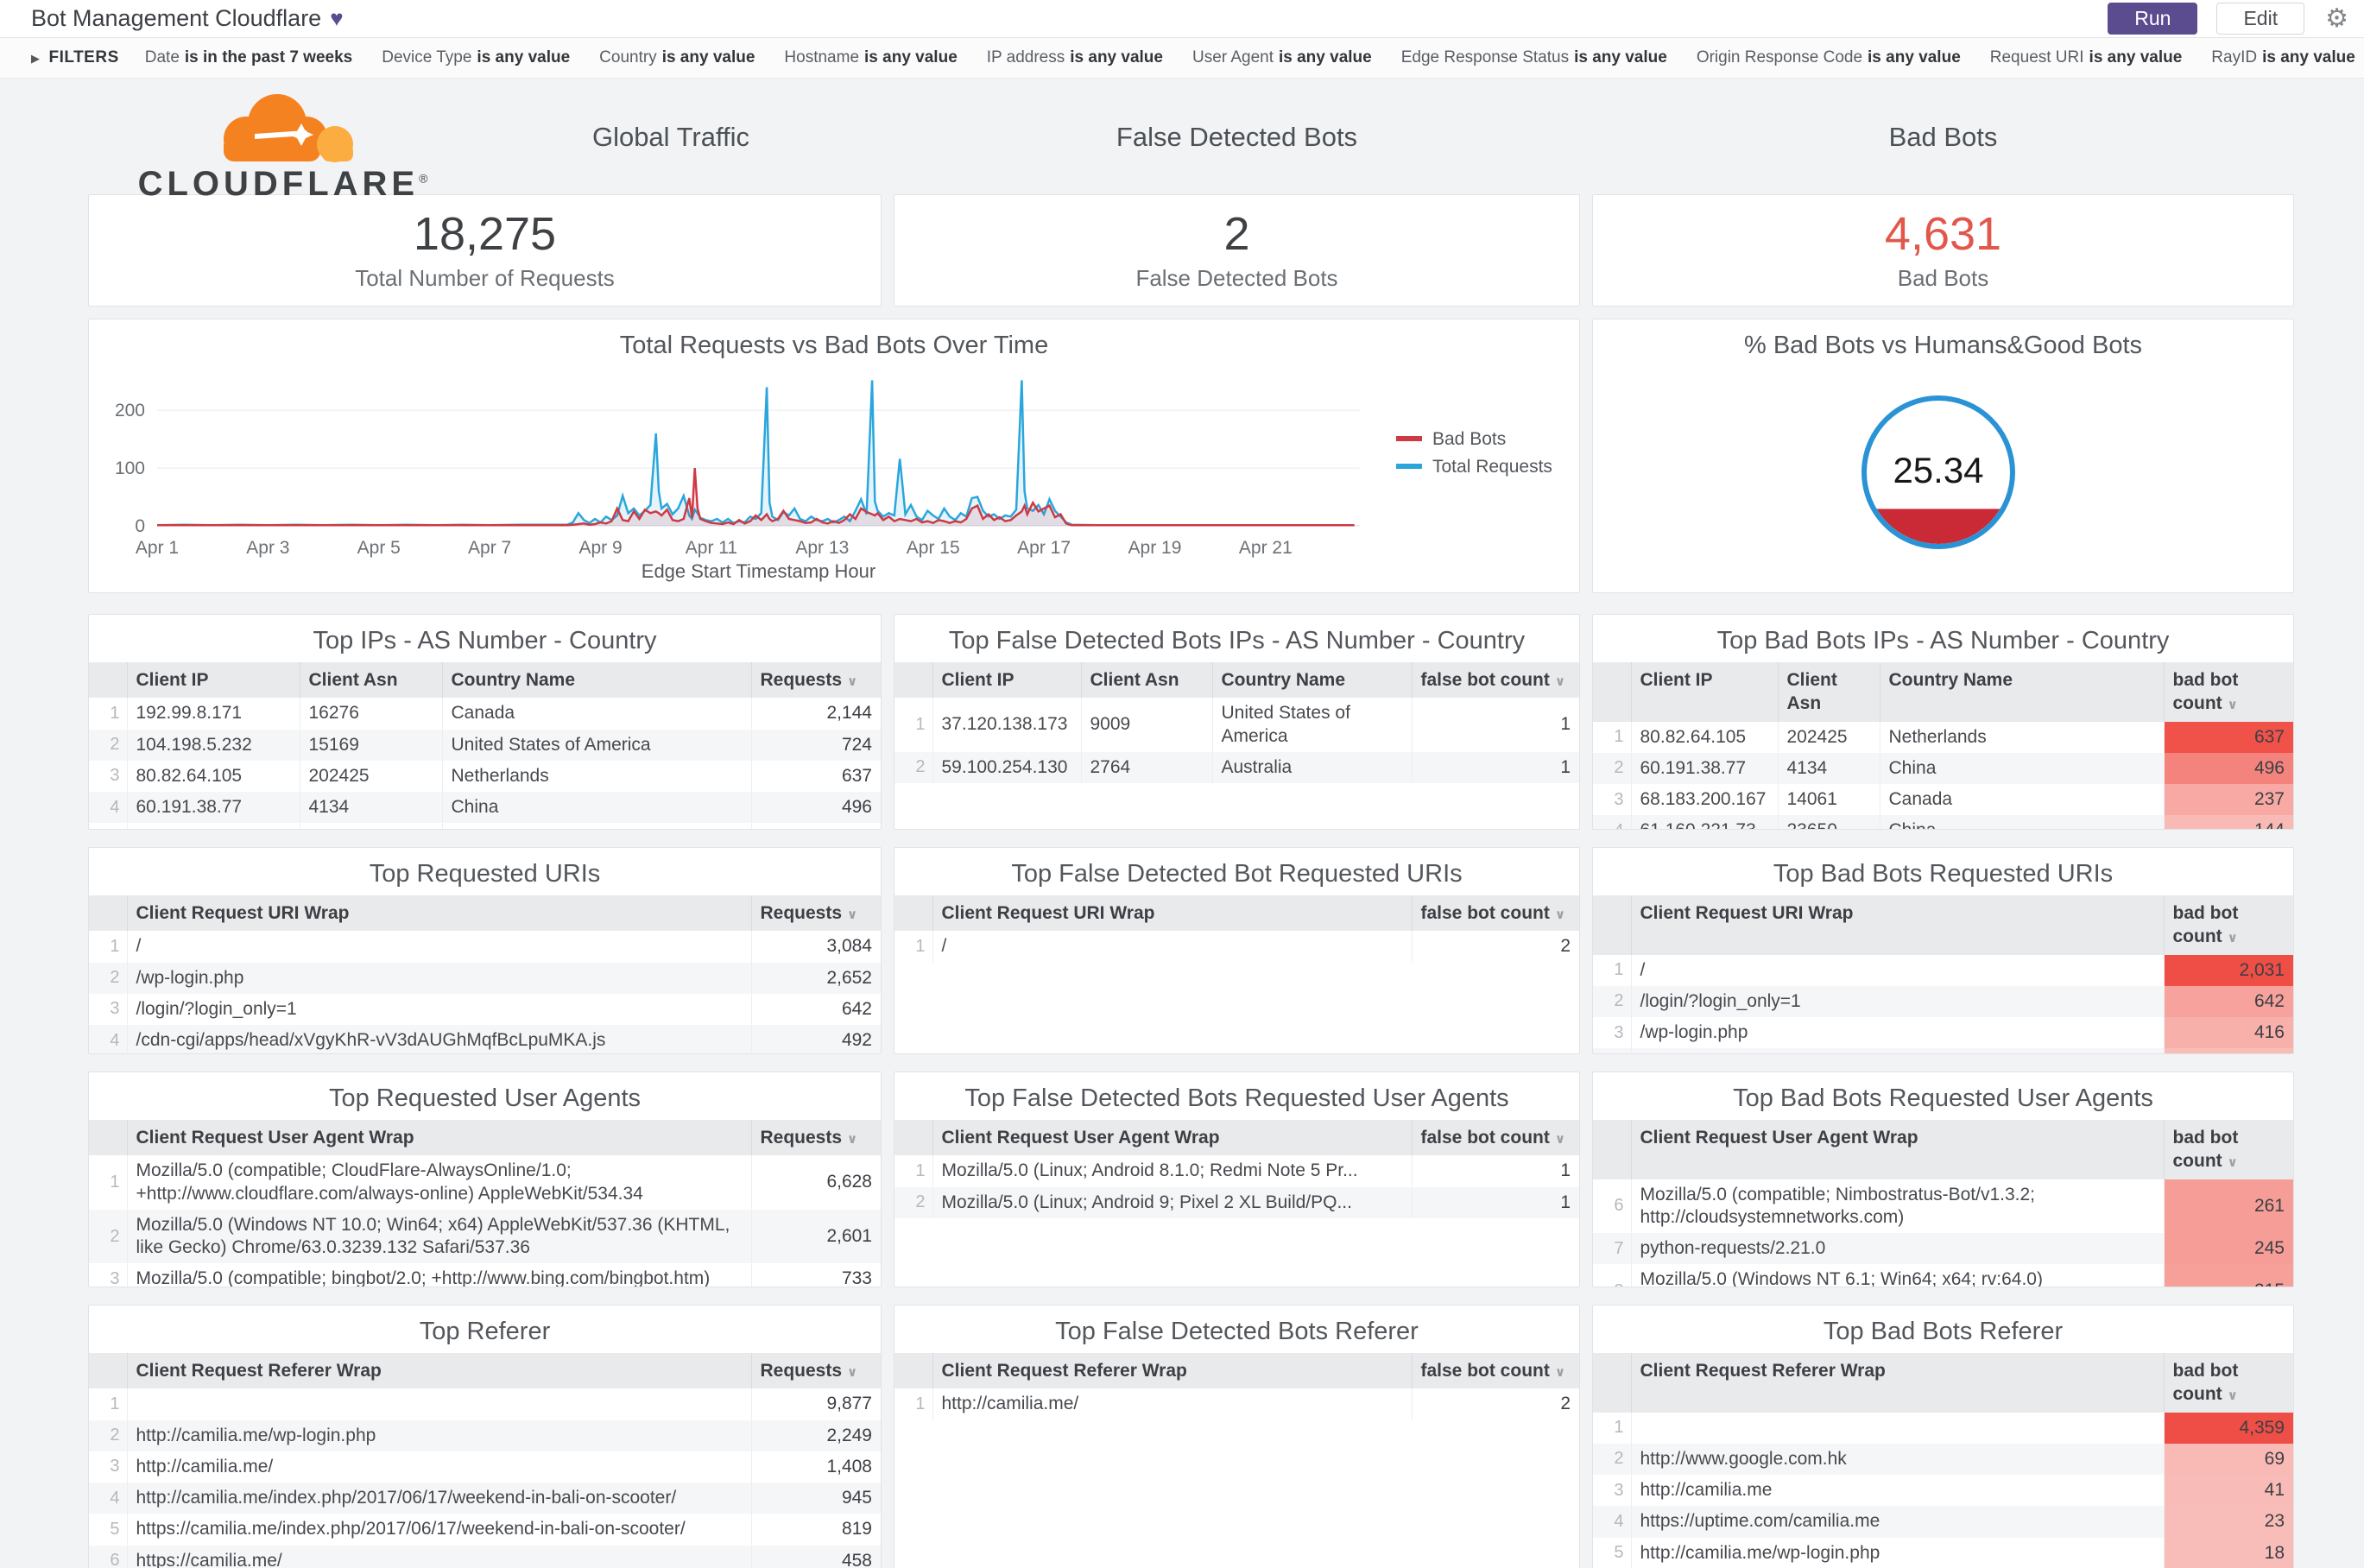 This screenshot has height=1568, width=2364. I want to click on filter-chip: Origin Response Code is any value, so click(1828, 57).